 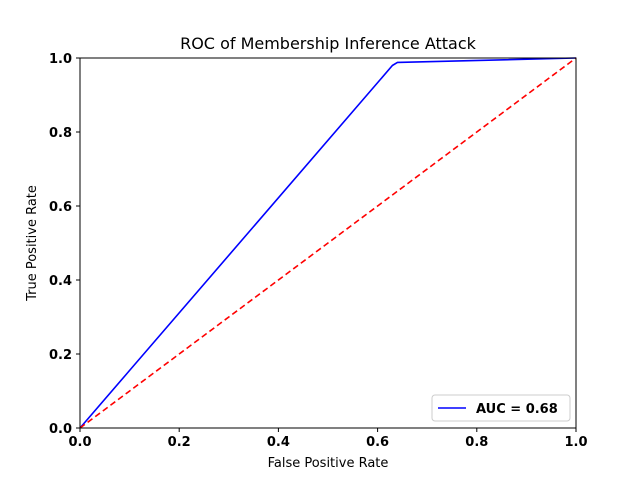 What do you see at coordinates (64, 244) in the screenshot?
I see `y-axis: 0.0 0.2 0.4 0.6 0.8 1.0` at bounding box center [64, 244].